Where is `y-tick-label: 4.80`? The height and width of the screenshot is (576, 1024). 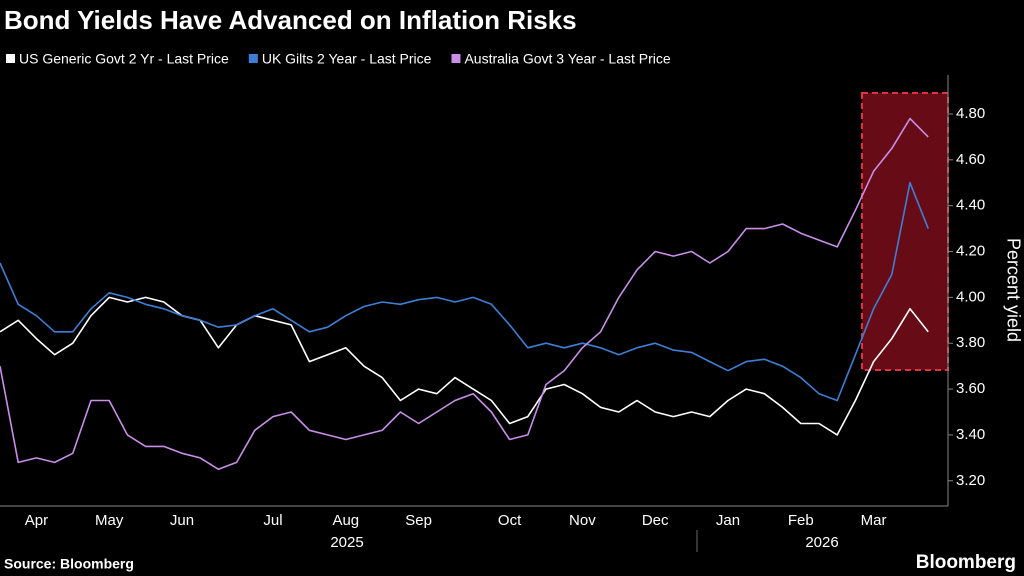
y-tick-label: 4.80 is located at coordinates (970, 113).